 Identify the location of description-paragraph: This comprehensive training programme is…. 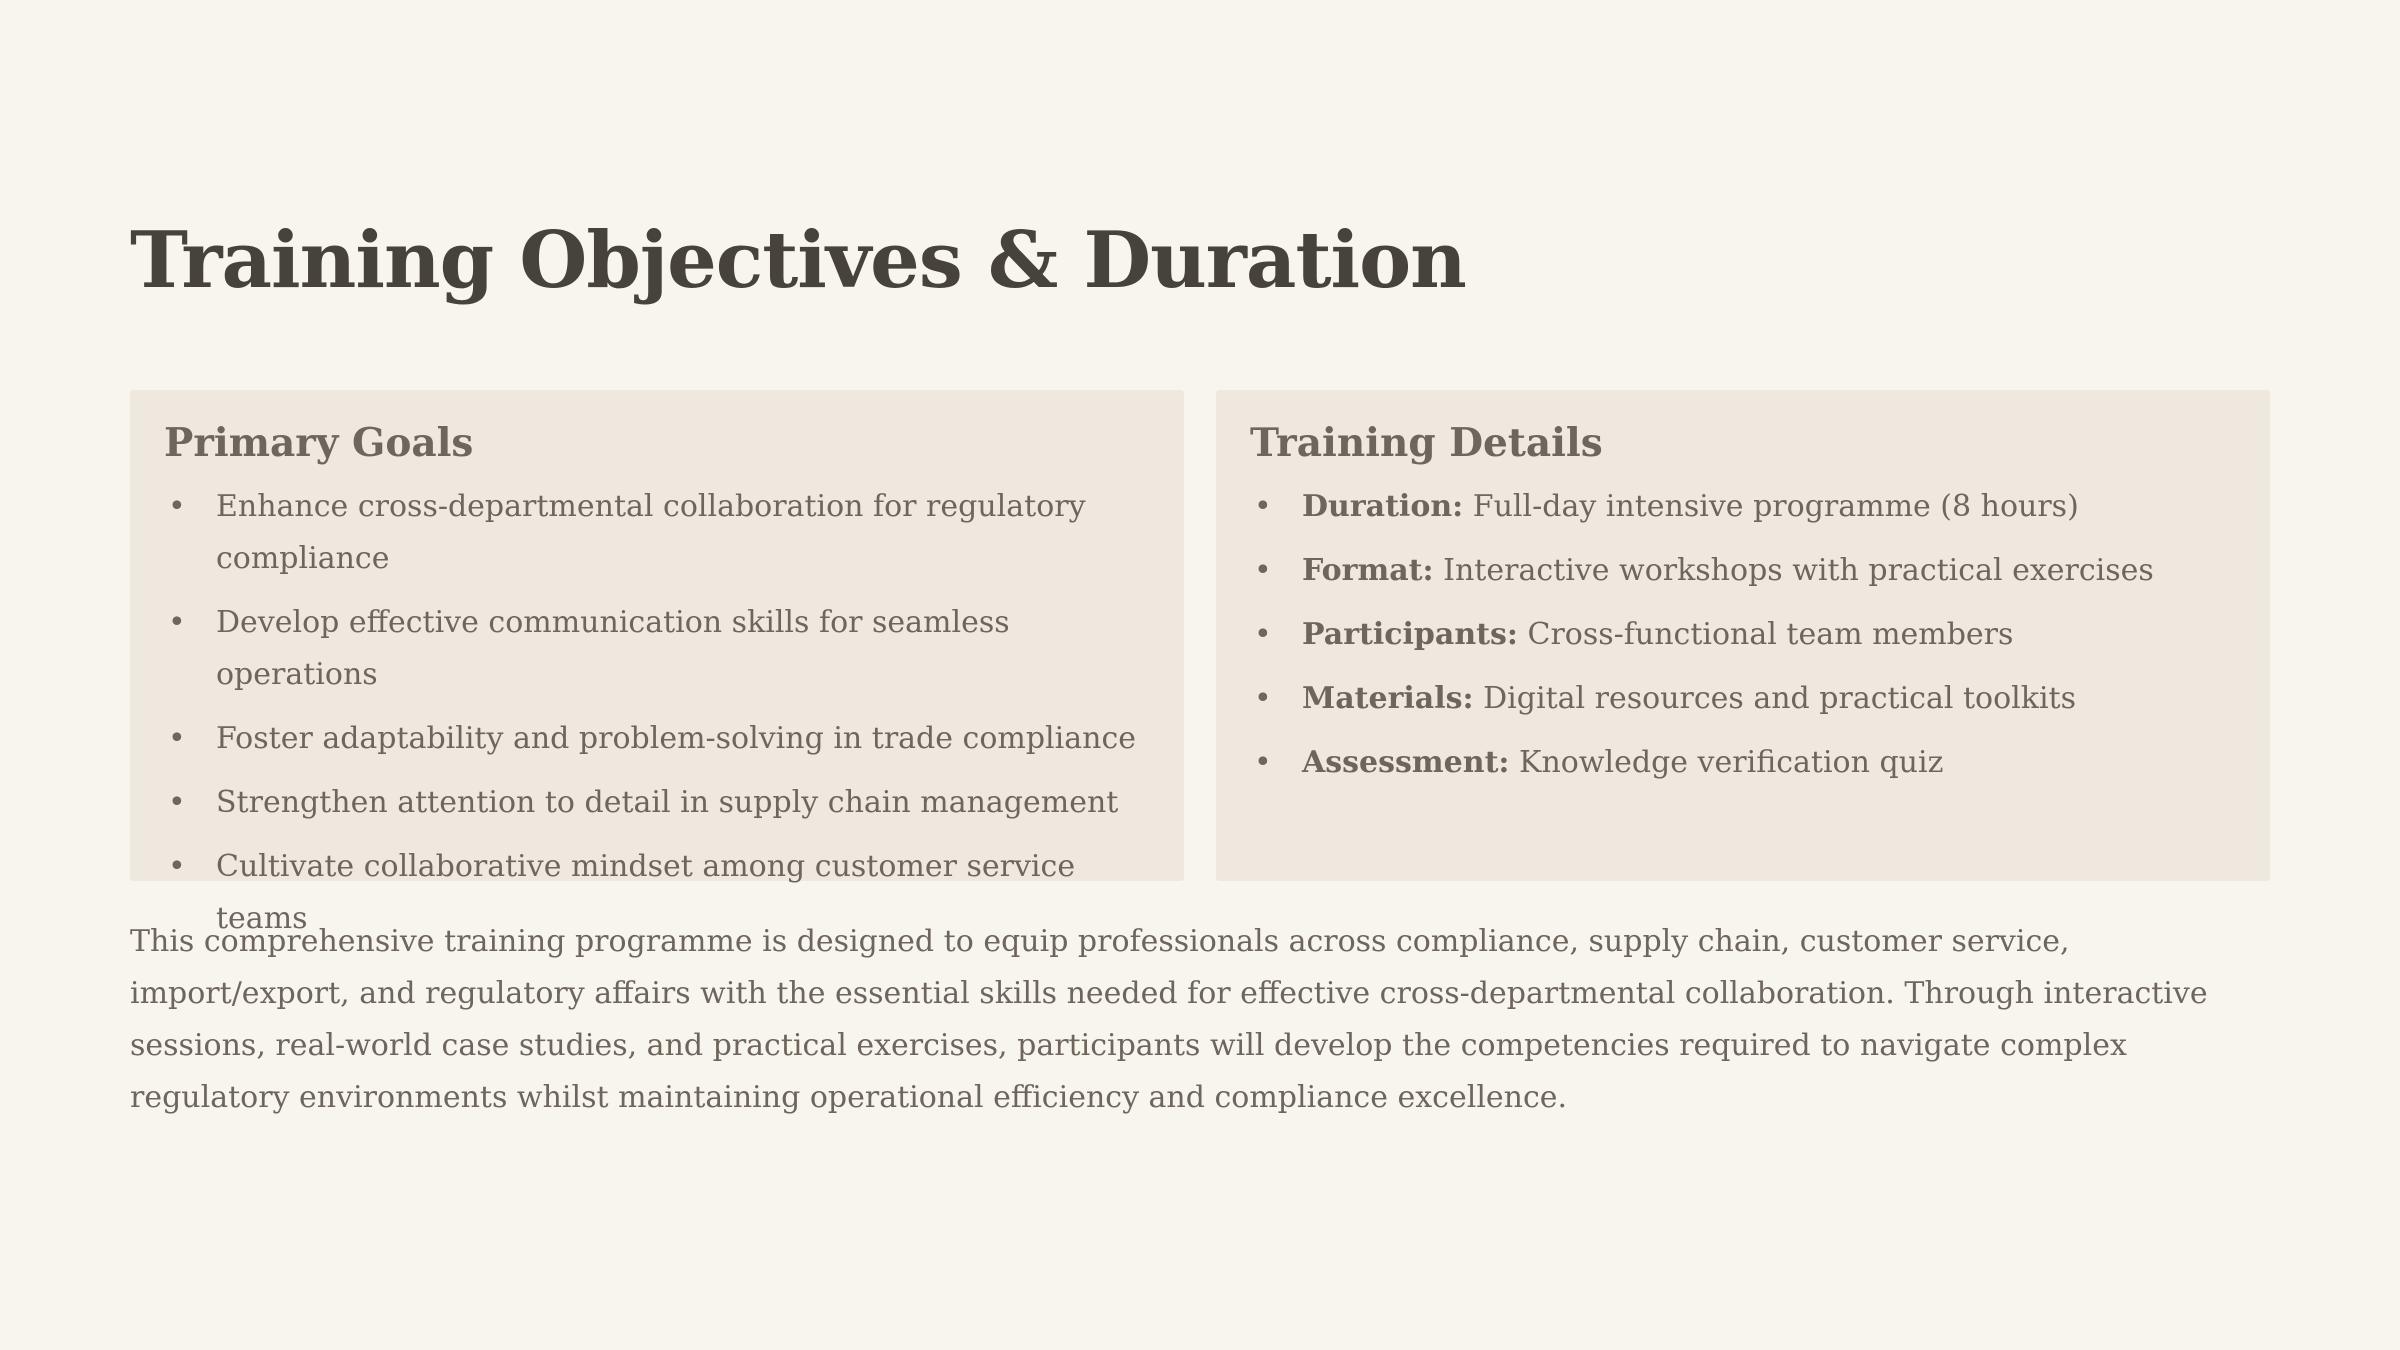
(1169, 1019).